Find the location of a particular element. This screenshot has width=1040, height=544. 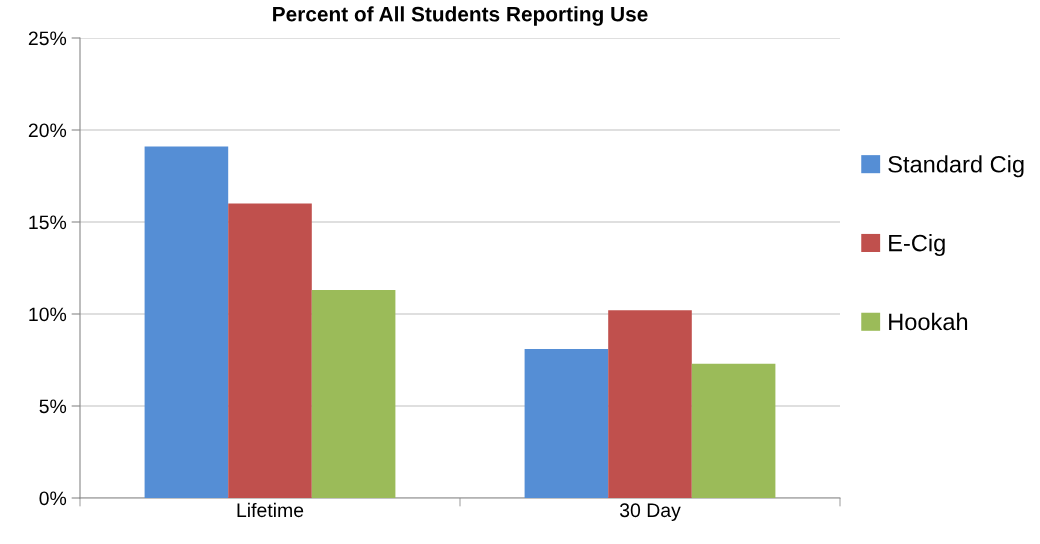

y-tick-label: 25% is located at coordinates (47, 38).